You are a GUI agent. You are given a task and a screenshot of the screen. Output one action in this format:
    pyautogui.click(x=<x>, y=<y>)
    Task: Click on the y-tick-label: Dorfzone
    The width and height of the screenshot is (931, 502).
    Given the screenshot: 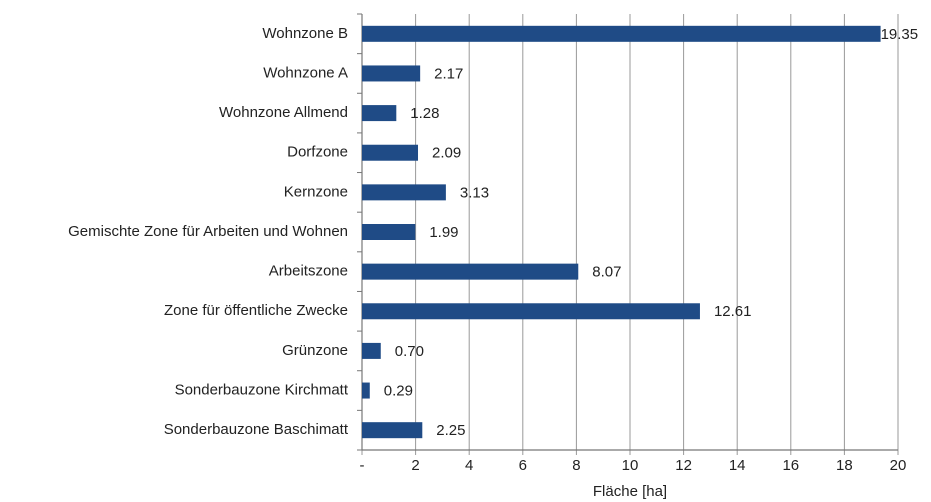 What is the action you would take?
    pyautogui.click(x=317, y=152)
    